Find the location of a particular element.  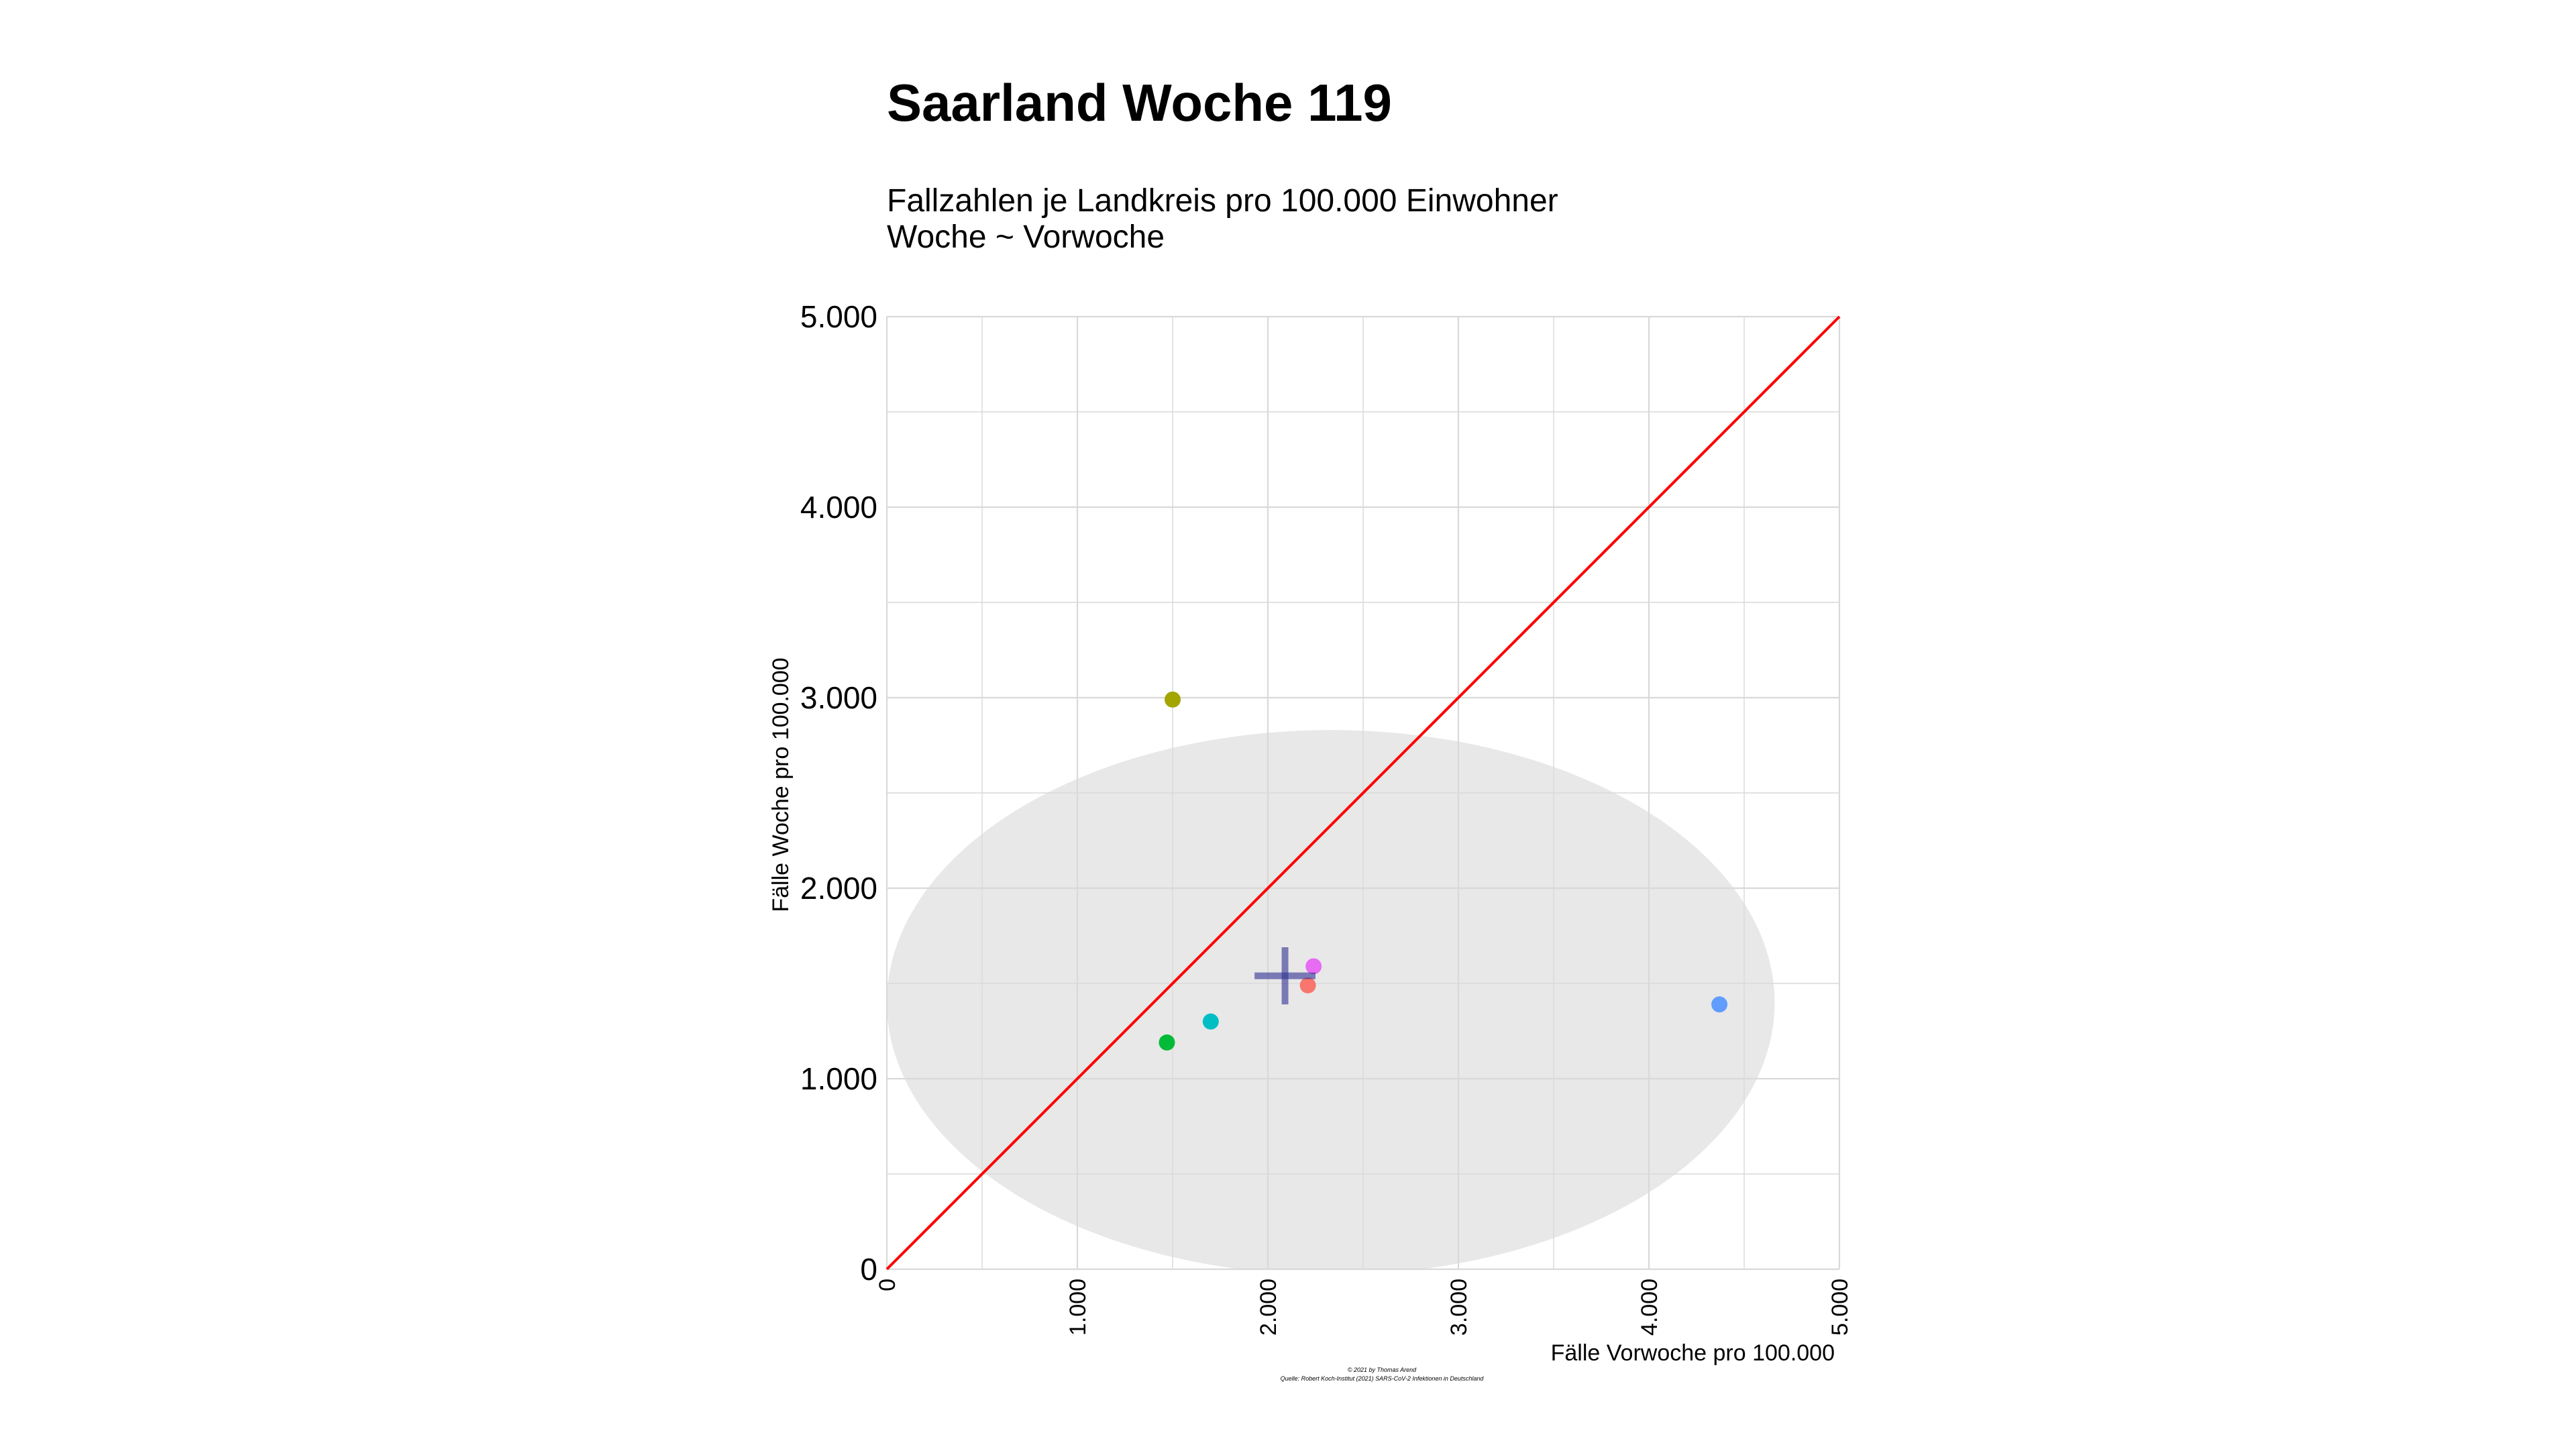

y-tick-label: 5.000 is located at coordinates (838, 316).